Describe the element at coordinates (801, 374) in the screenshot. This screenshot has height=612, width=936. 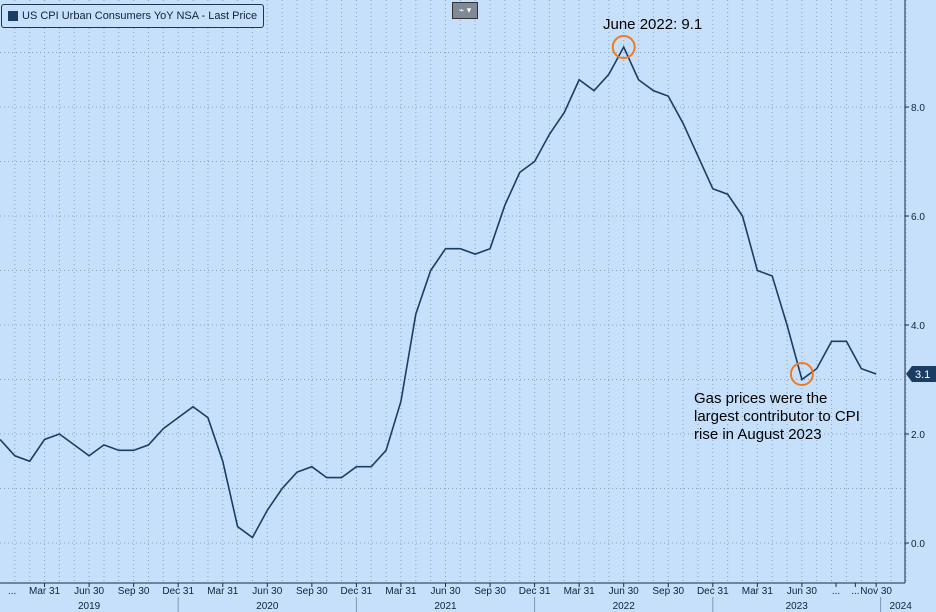
I see `low-highlight-circle` at that location.